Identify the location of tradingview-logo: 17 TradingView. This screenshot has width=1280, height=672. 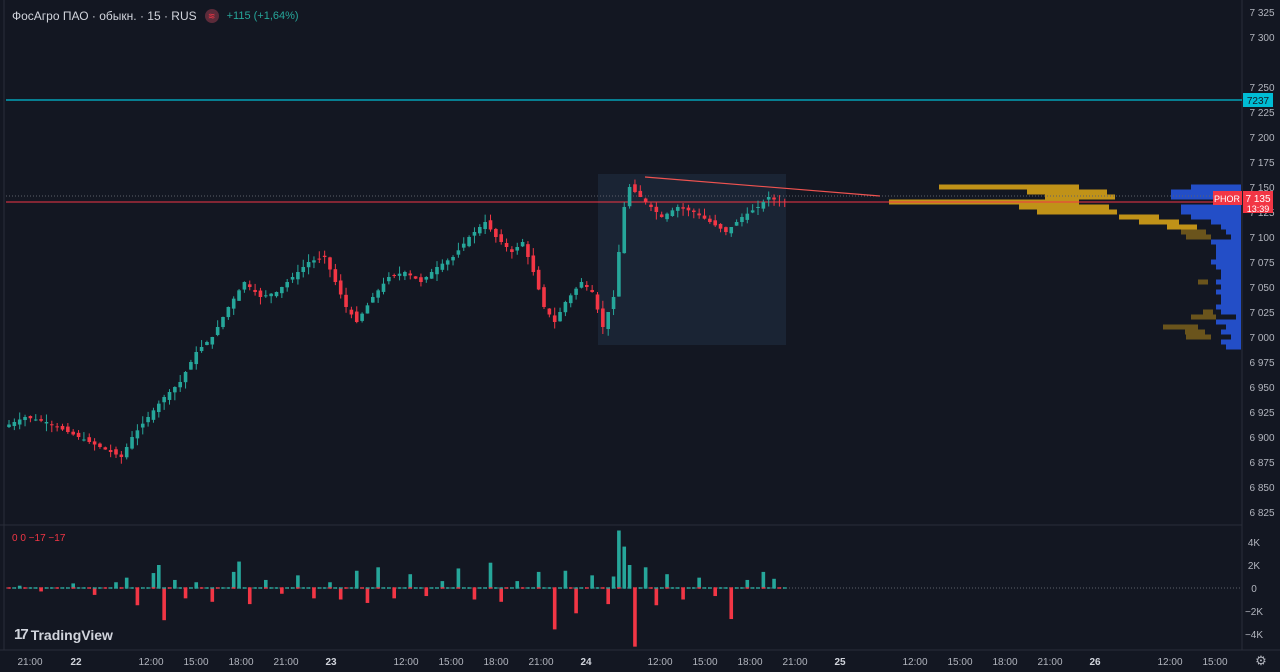
(63, 634).